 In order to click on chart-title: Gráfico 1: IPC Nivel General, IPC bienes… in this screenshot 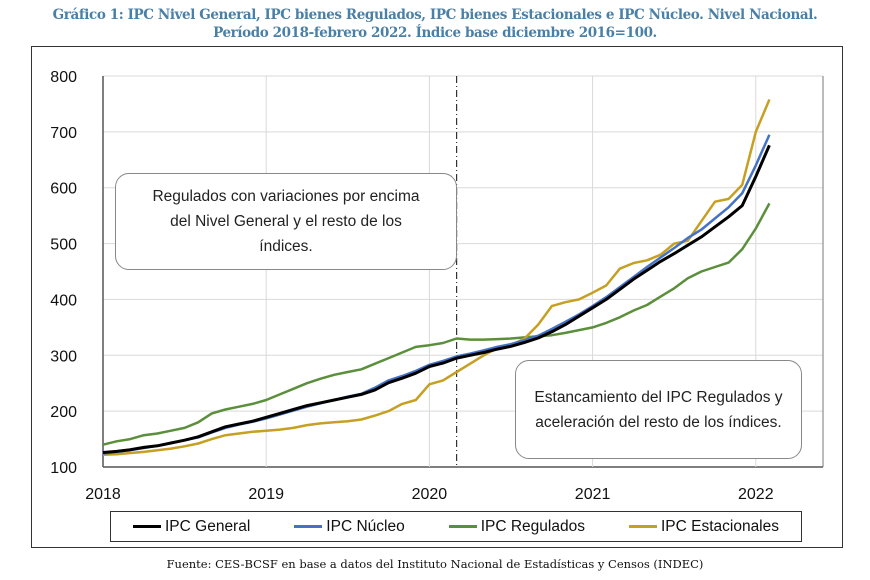, I will do `click(435, 24)`.